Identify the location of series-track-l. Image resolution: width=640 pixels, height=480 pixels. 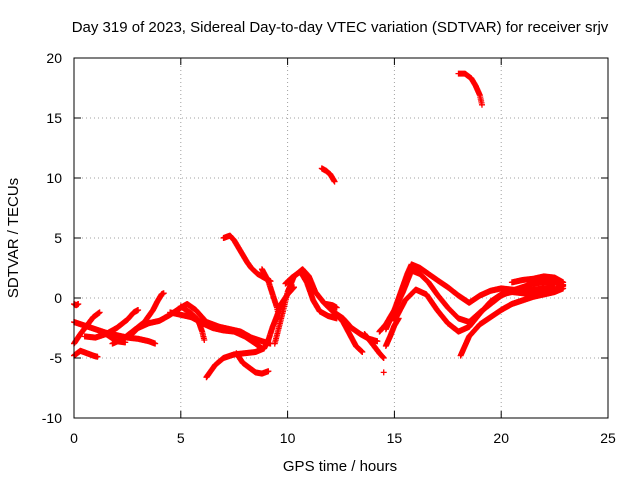
(252, 363).